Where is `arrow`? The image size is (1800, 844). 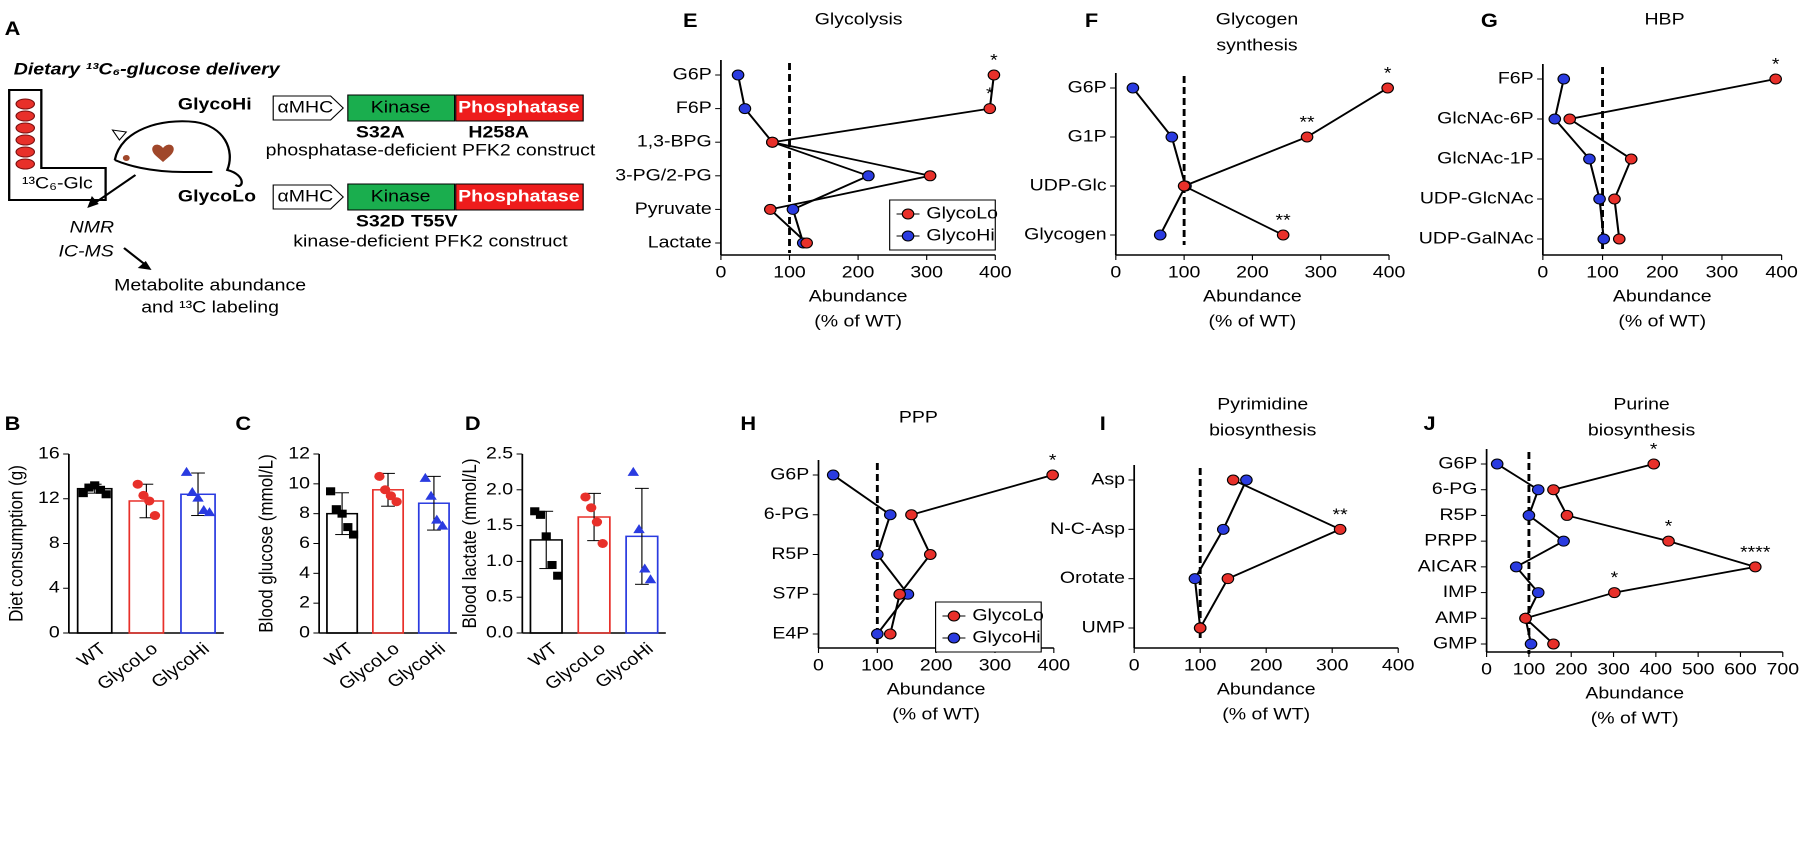
arrow is located at coordinates (114, 190).